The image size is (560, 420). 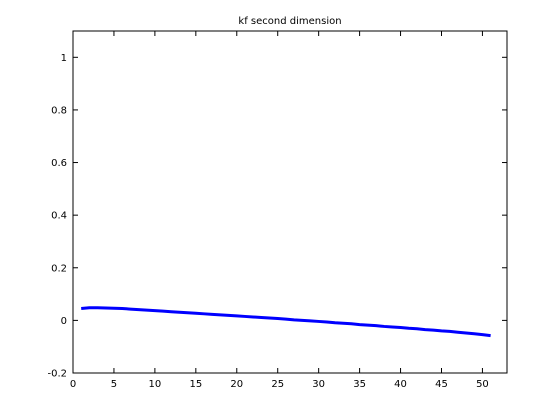 I want to click on x-tick-label: 10, so click(x=155, y=384).